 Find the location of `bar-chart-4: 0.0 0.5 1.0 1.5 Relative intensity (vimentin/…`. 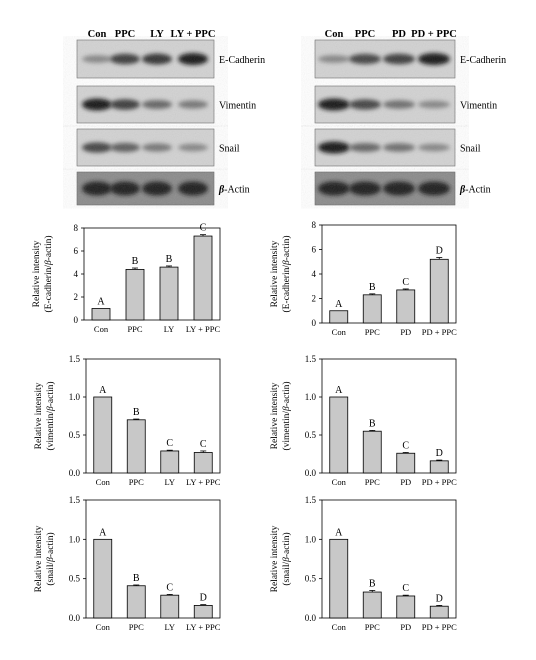

bar-chart-4: 0.0 0.5 1.0 1.5 Relative intensity (vimentin/… is located at coordinates (363, 420).